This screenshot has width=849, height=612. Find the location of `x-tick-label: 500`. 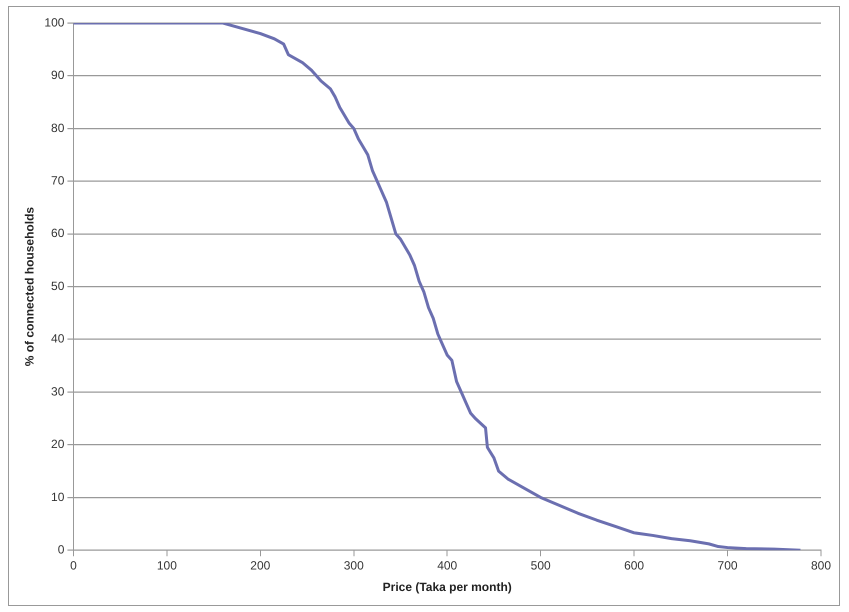

x-tick-label: 500 is located at coordinates (540, 565).